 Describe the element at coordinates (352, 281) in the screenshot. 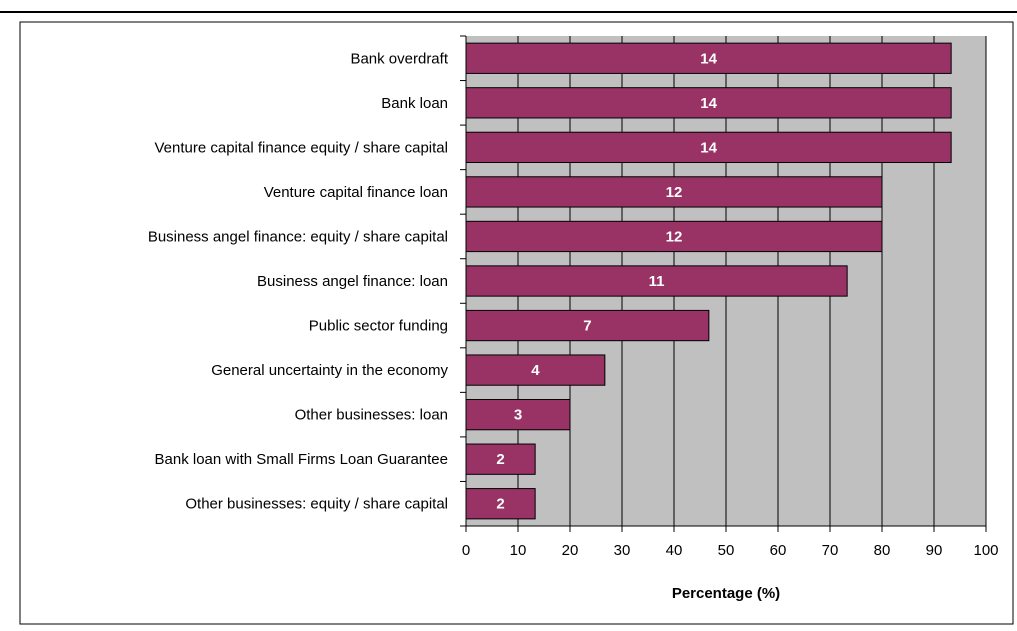

I see `category-label: Business angel finance: loan` at that location.